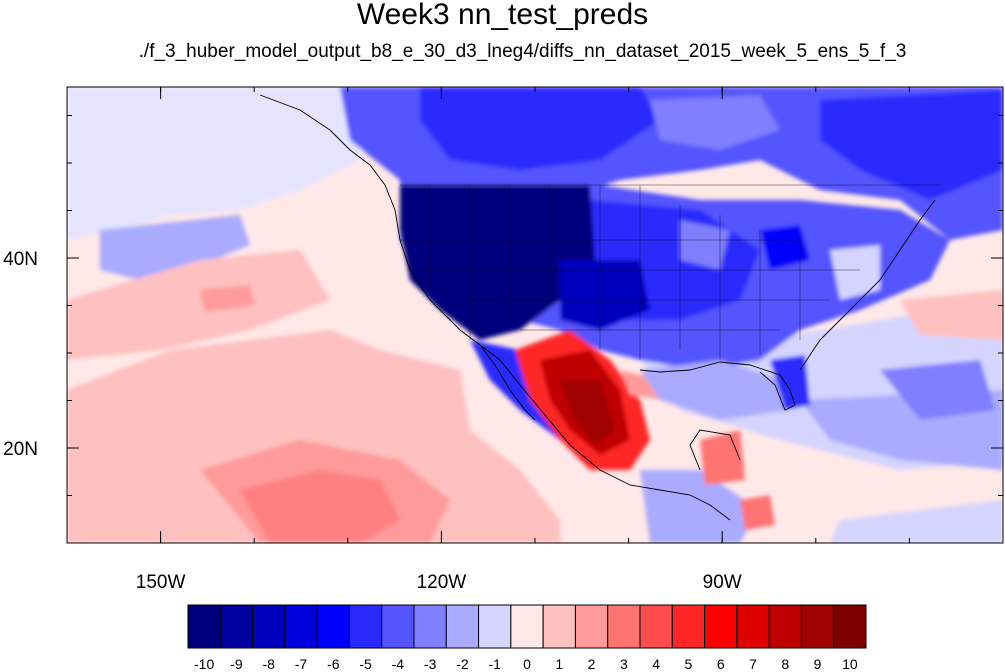  I want to click on colorbar: -10 -9 -8 -7 -6 -5 -4 -3 -2 -1 0 1 2 3 4 5 6 7 8 9 10, so click(527, 638).